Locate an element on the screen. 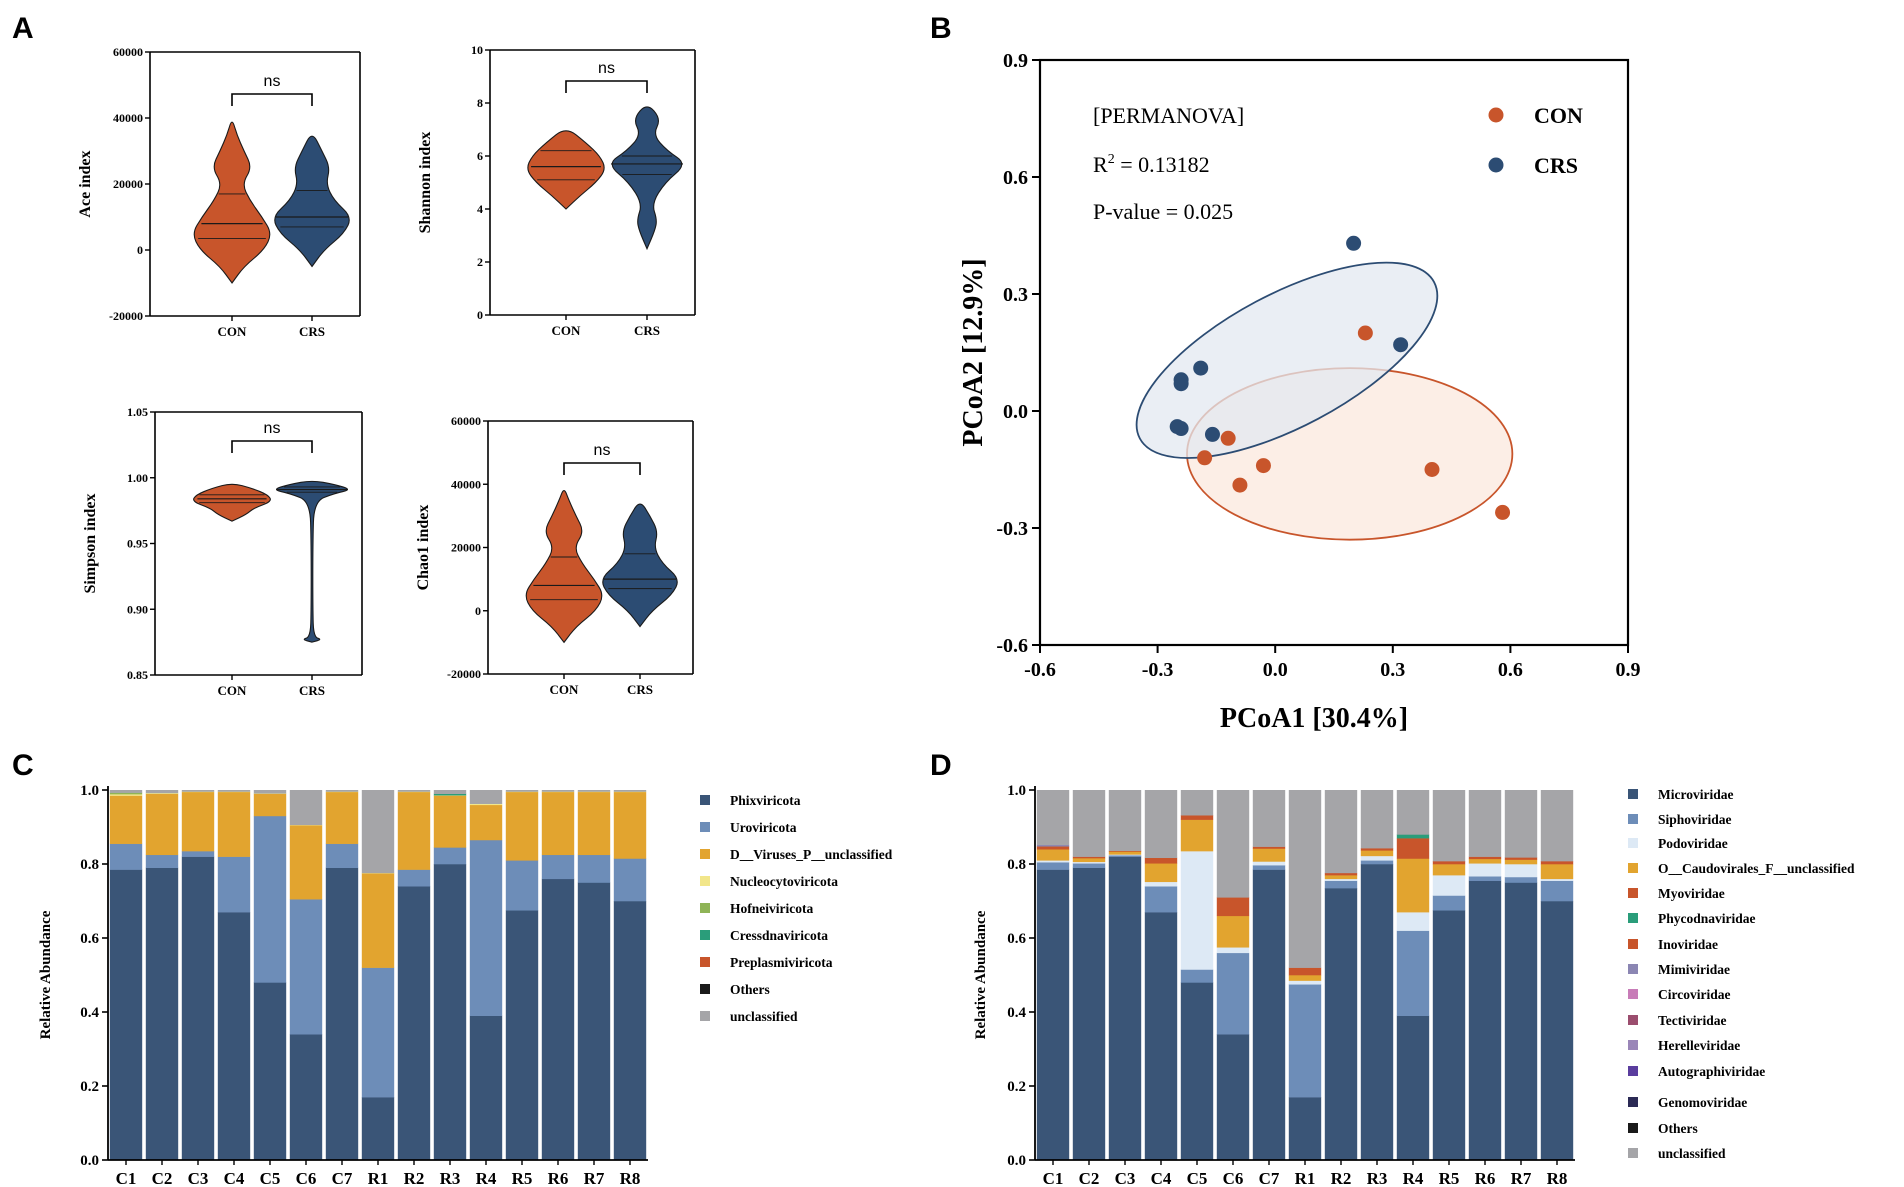 The image size is (1904, 1187). x-tick-label: 0.3 is located at coordinates (1392, 670).